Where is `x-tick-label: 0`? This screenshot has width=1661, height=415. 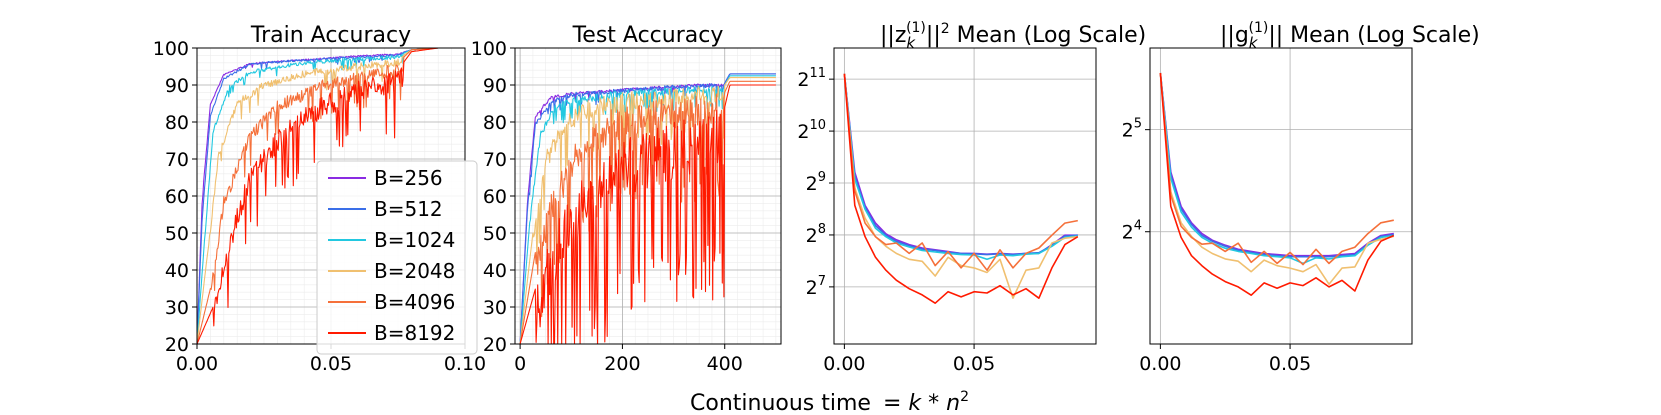
x-tick-label: 0 is located at coordinates (520, 364).